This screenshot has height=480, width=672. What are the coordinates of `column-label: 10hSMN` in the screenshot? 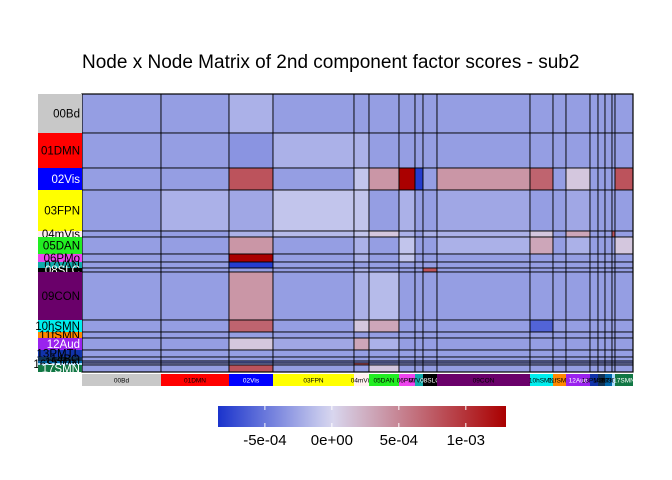 It's located at (542, 381).